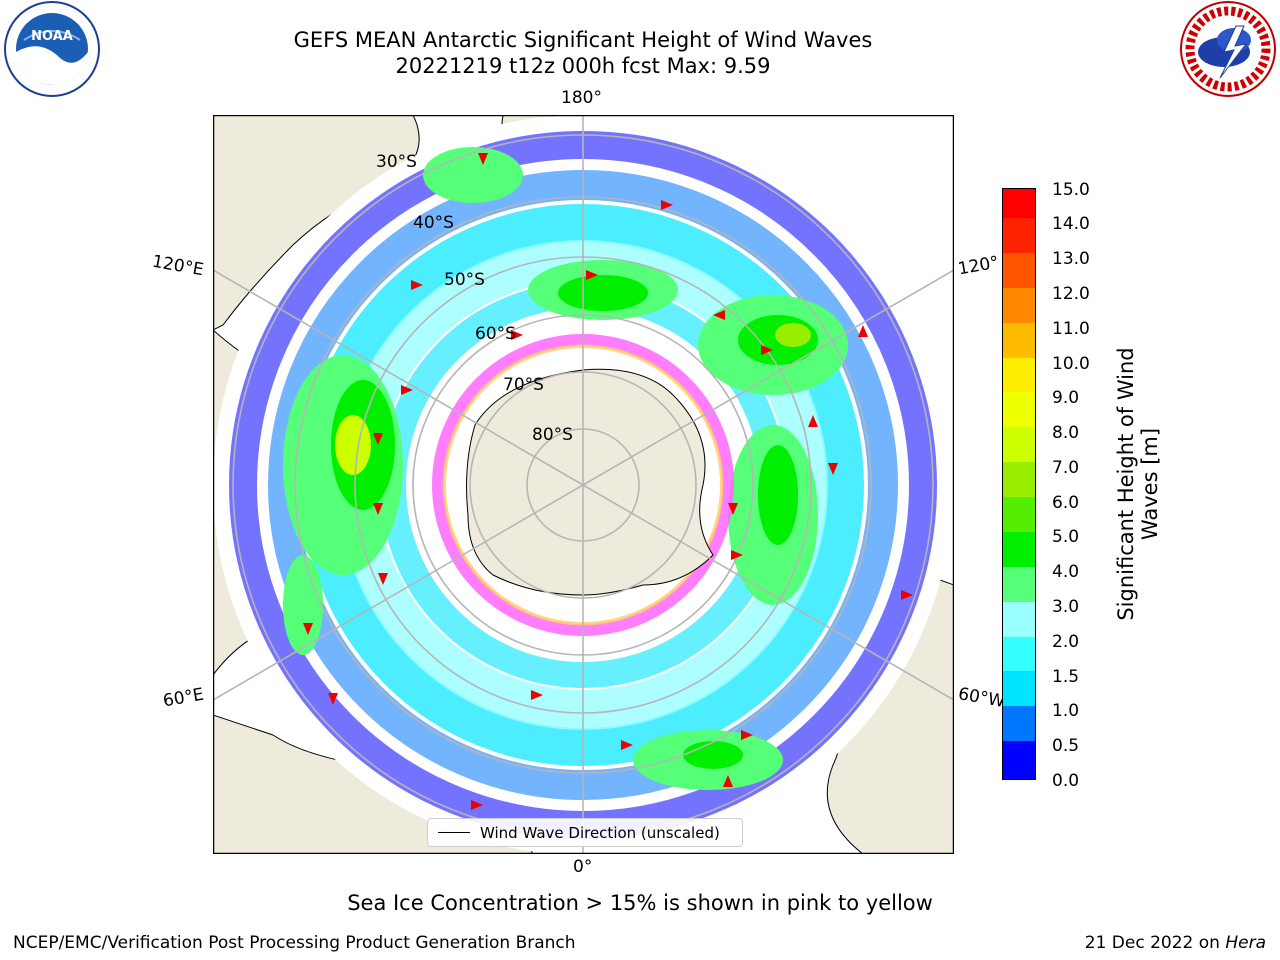 This screenshot has height=960, width=1280. I want to click on footer-host: Hera, so click(1245, 943).